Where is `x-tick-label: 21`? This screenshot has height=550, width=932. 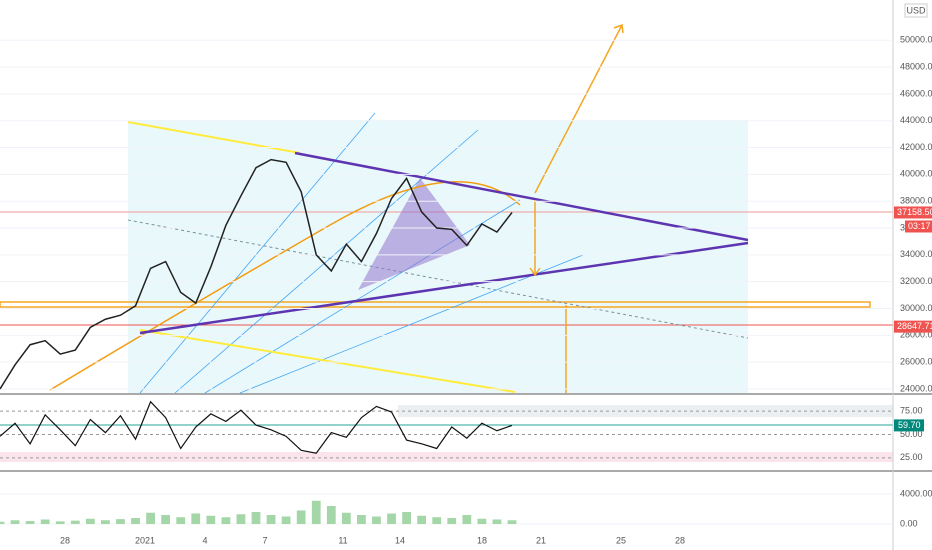
x-tick-label: 21 is located at coordinates (541, 540).